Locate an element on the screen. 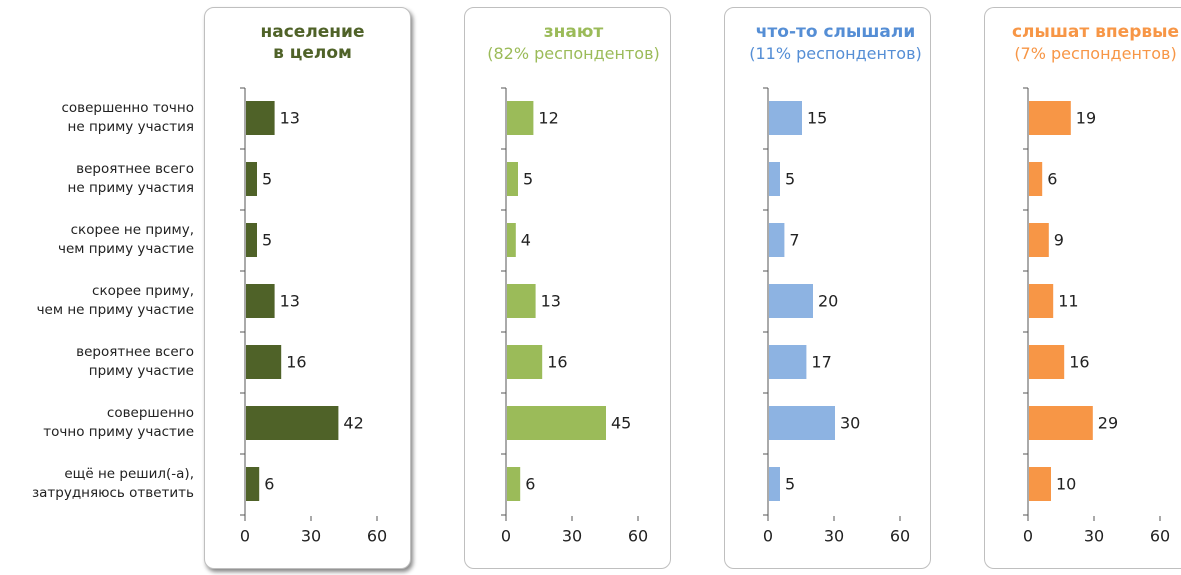 The height and width of the screenshot is (575, 1181). data-label: 15 is located at coordinates (817, 118).